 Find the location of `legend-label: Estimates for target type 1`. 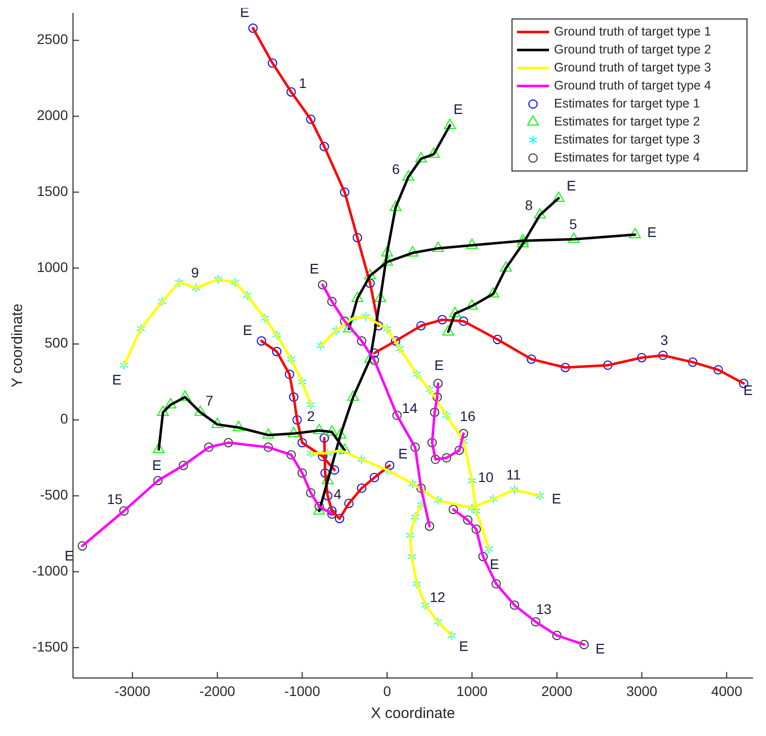

legend-label: Estimates for target type 1 is located at coordinates (627, 103).